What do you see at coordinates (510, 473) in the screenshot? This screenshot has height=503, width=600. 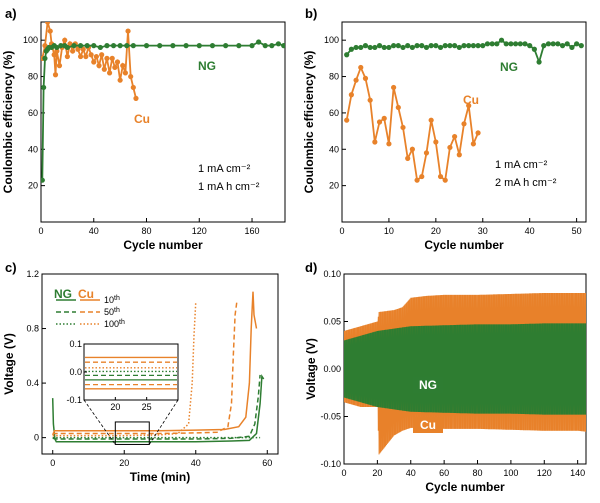 I see `panel-d-x-tick-label: 100` at bounding box center [510, 473].